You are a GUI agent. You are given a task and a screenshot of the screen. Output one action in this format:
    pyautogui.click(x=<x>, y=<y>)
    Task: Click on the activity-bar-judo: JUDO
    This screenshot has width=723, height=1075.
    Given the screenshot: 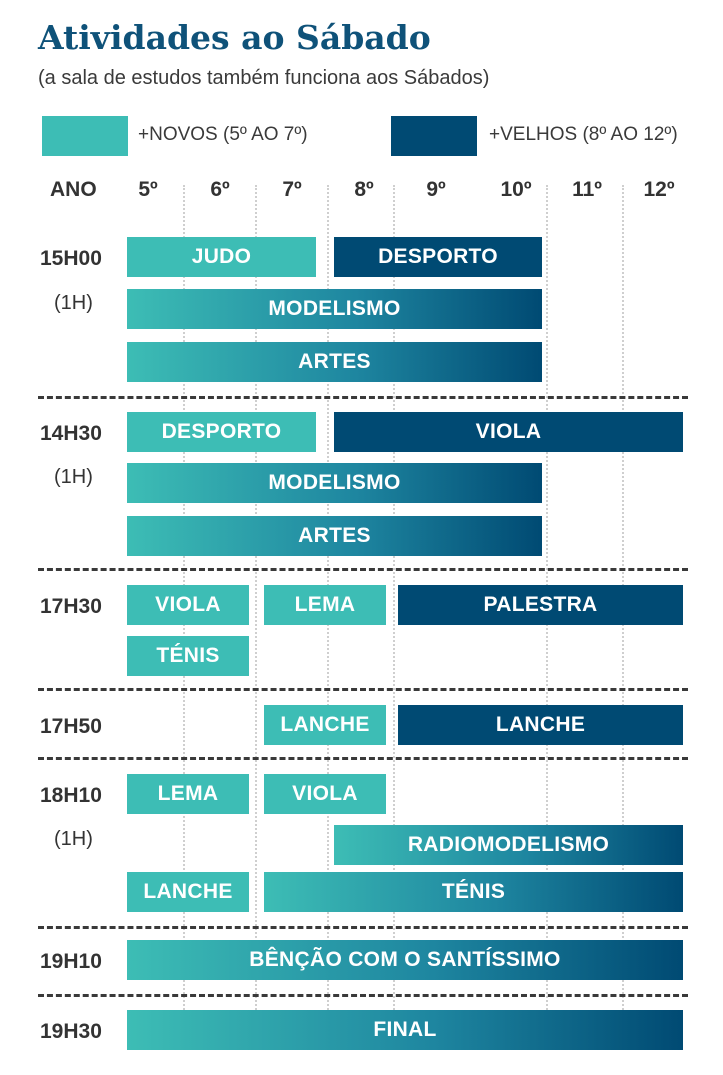 What is the action you would take?
    pyautogui.click(x=221, y=257)
    